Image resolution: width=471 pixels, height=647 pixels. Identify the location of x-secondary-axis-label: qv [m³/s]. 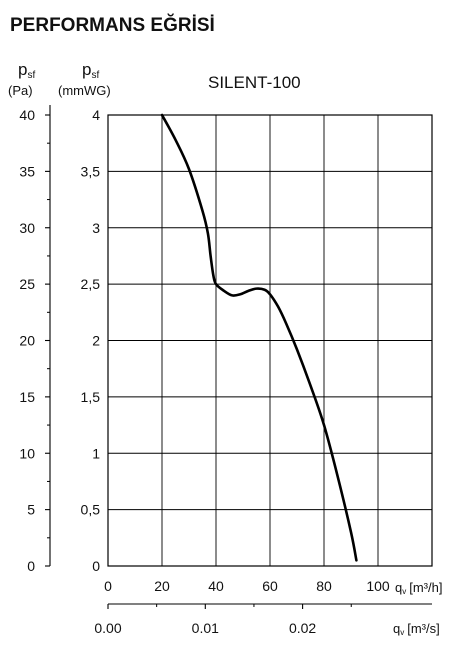
(416, 629).